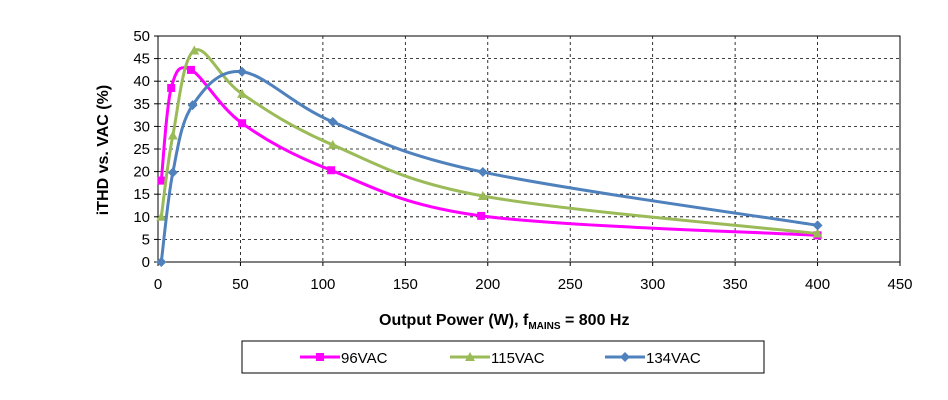 The width and height of the screenshot is (948, 400). I want to click on y-tick-label: 5, so click(146, 239).